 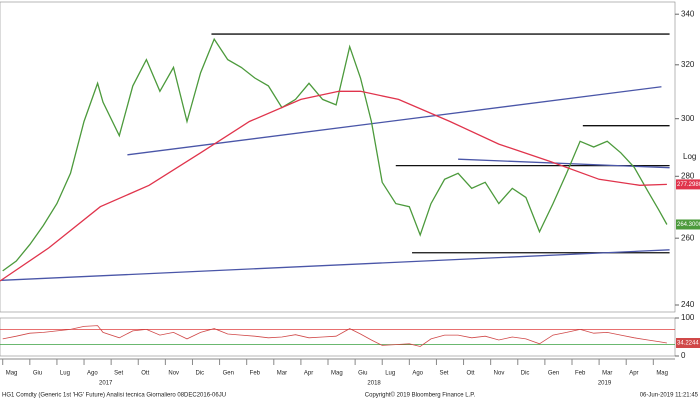 What do you see at coordinates (334, 336) in the screenshot?
I see `series-line` at bounding box center [334, 336].